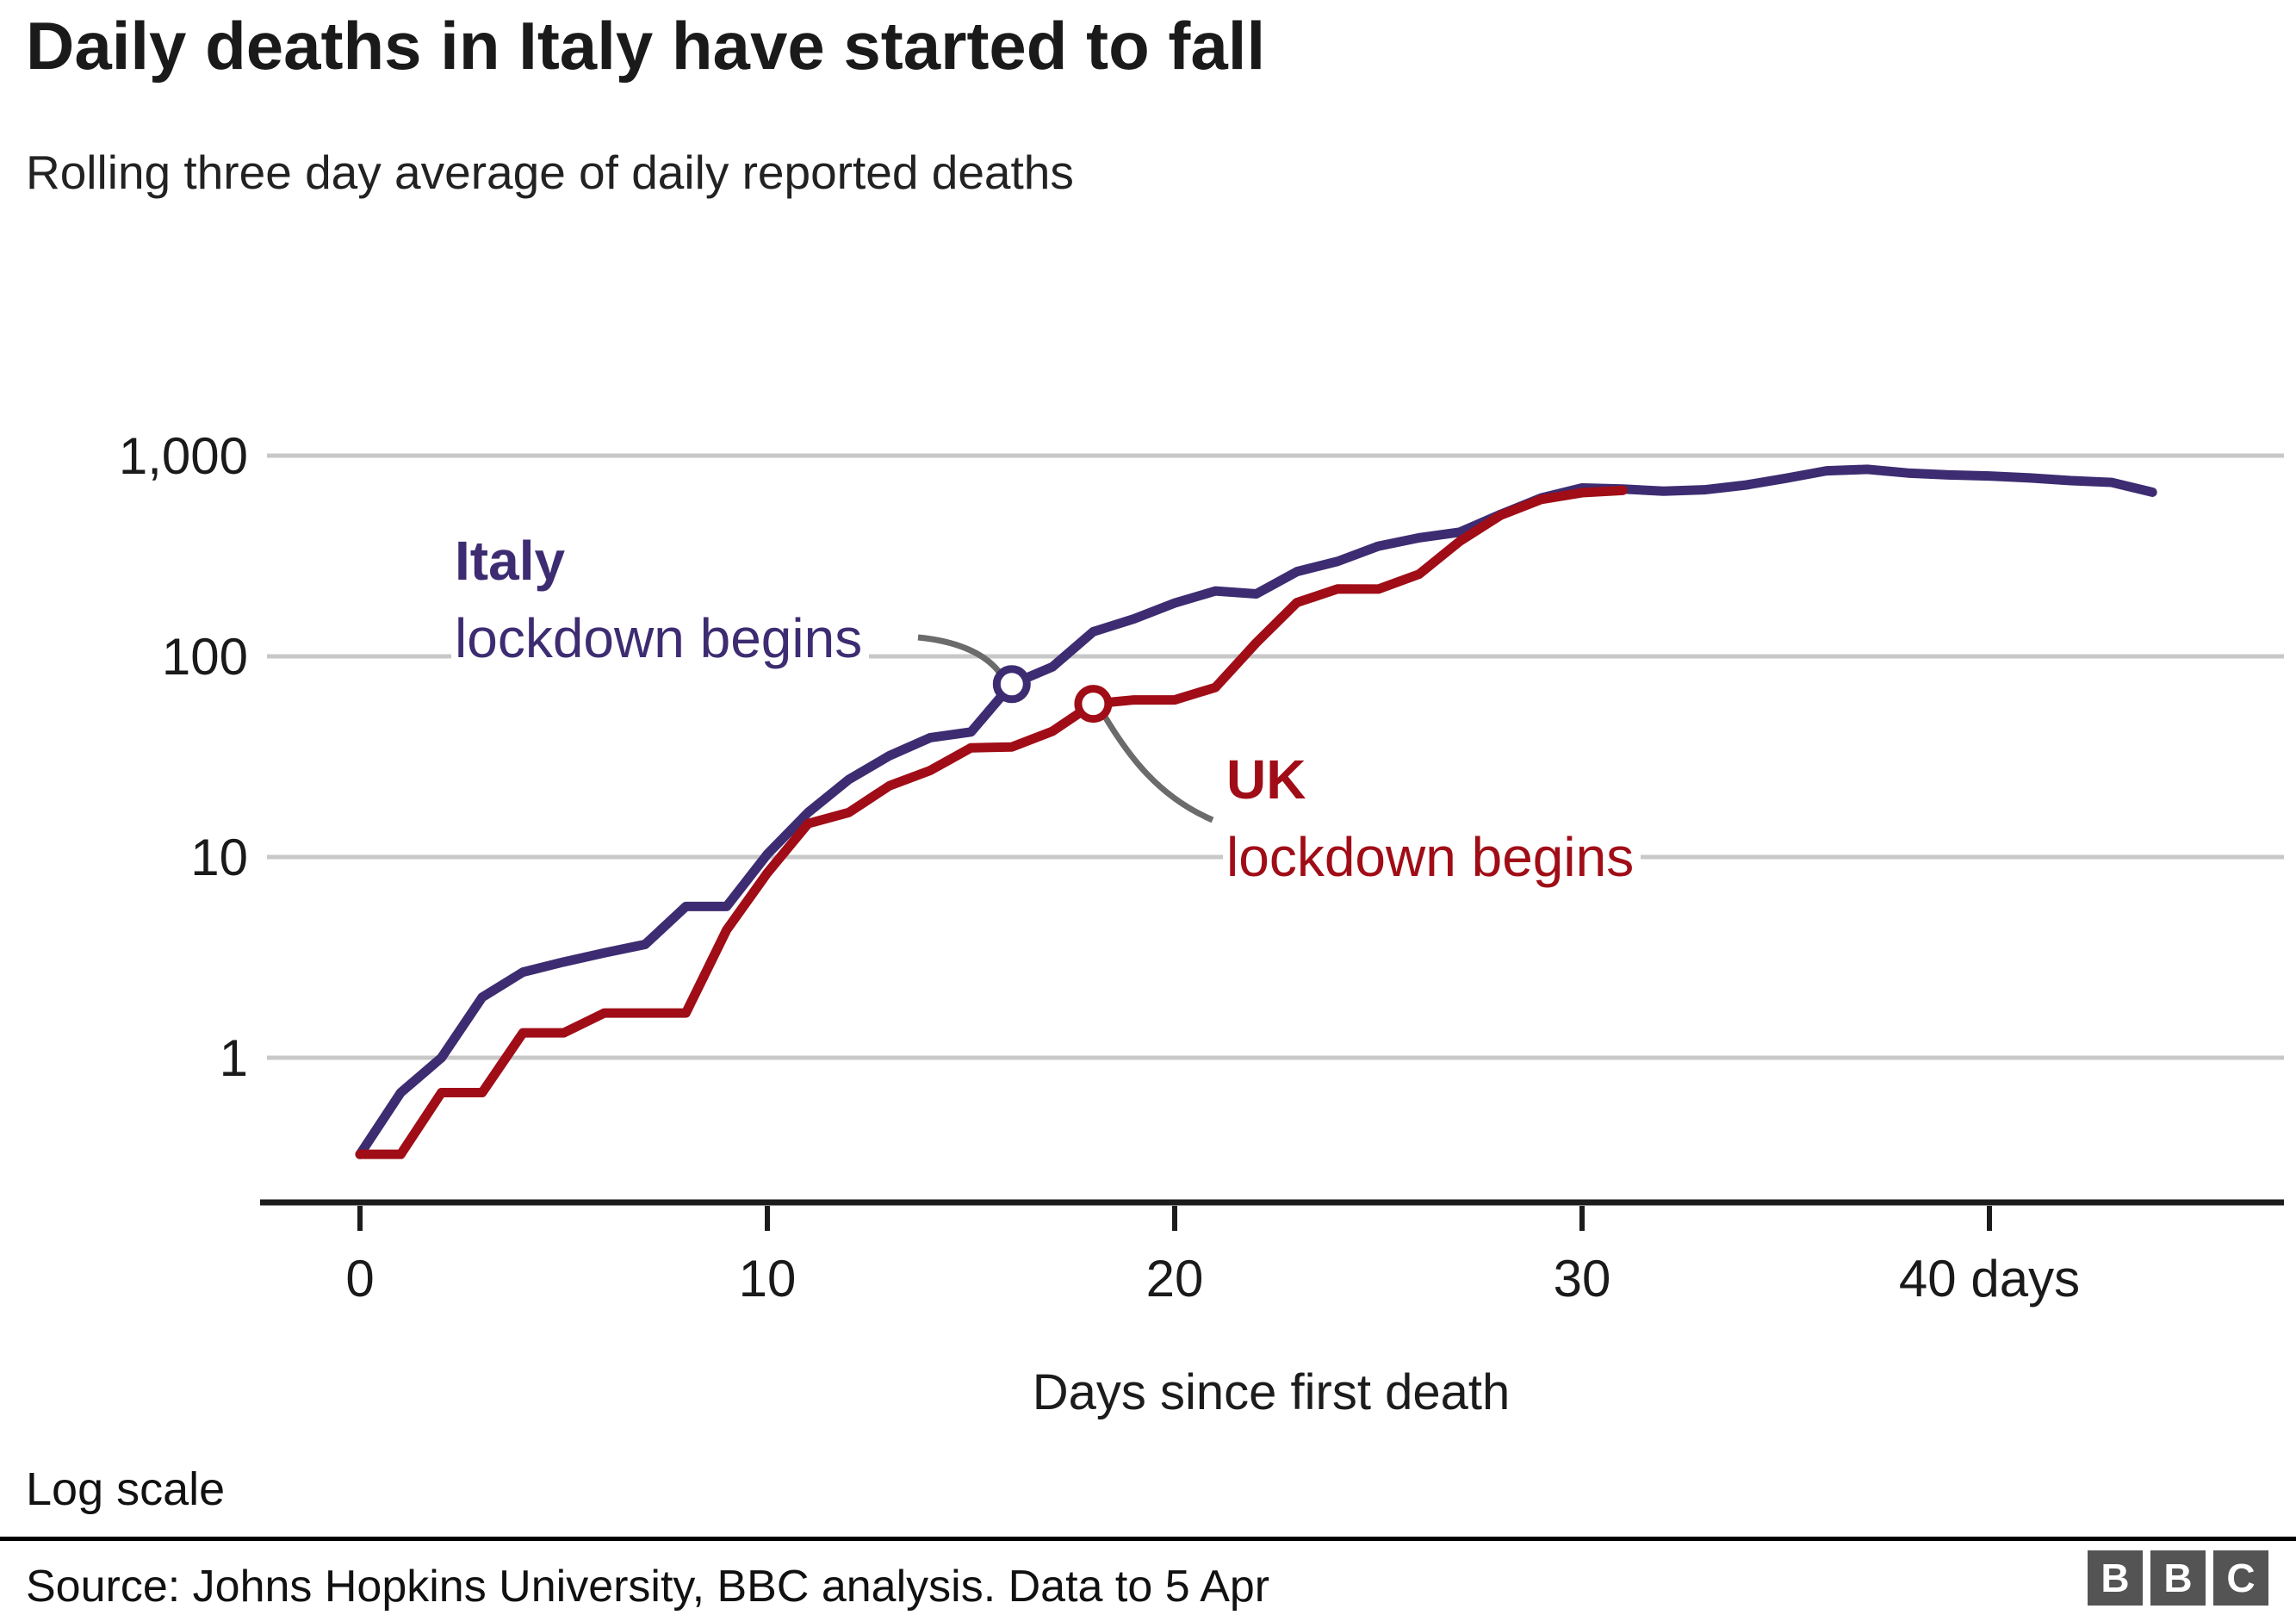 The image size is (2296, 1615). I want to click on y-tick-label: 10, so click(219, 857).